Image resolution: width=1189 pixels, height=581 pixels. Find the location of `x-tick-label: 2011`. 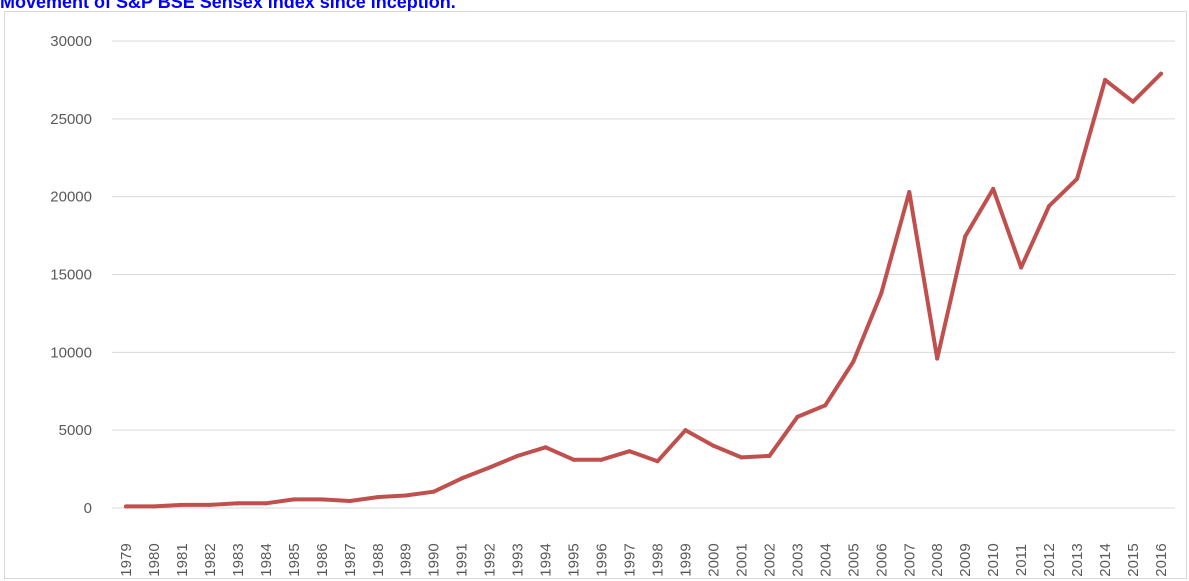

x-tick-label: 2011 is located at coordinates (1021, 560).